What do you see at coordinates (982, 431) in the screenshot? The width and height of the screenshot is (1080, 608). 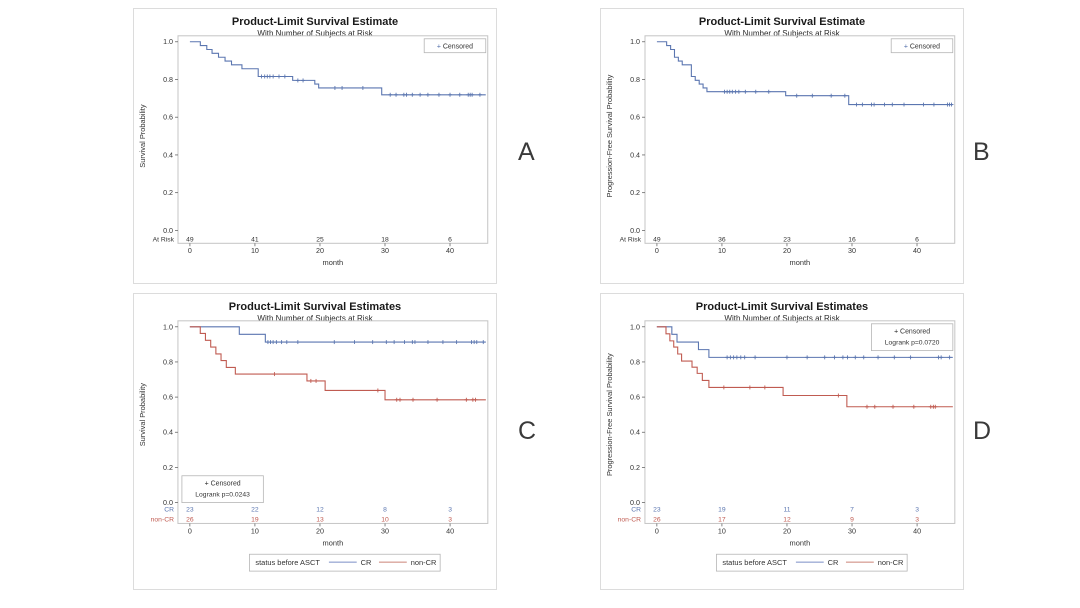 I see `panel-label-d: D` at bounding box center [982, 431].